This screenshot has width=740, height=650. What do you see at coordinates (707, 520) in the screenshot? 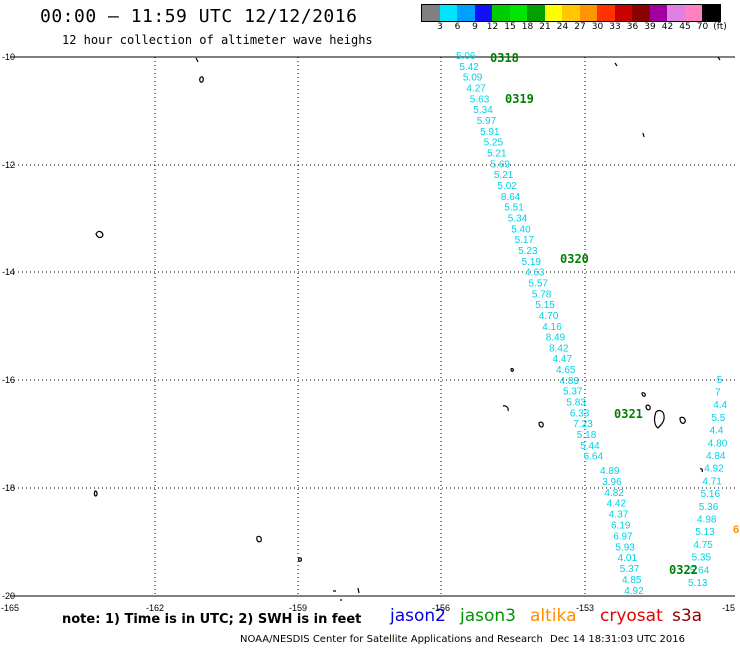
I see `swh-value: 4.98` at bounding box center [707, 520].